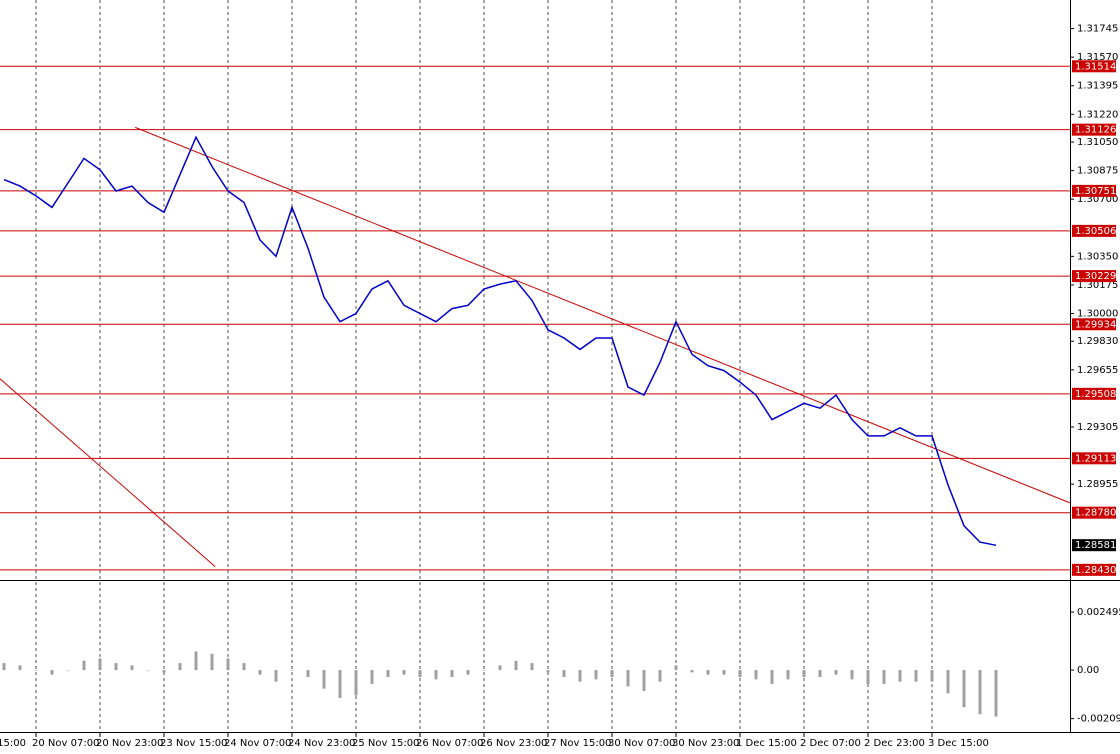 This screenshot has height=754, width=1120. I want to click on level-label: 1.29934, so click(1095, 324).